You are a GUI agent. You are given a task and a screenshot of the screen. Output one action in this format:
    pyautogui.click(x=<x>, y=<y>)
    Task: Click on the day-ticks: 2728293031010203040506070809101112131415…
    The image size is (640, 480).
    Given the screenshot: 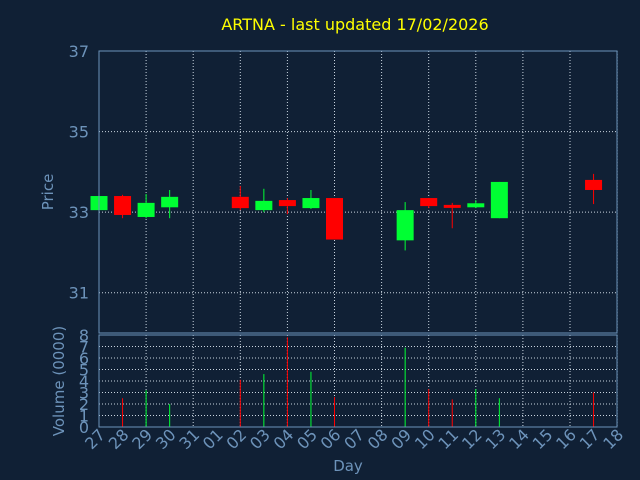 What is the action you would take?
    pyautogui.click(x=354, y=439)
    